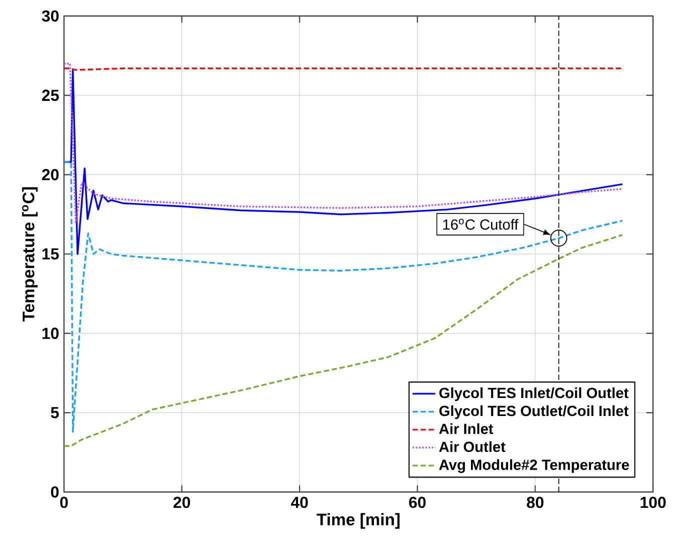 The width and height of the screenshot is (673, 542). I want to click on y-tick-label: 10, so click(50, 333).